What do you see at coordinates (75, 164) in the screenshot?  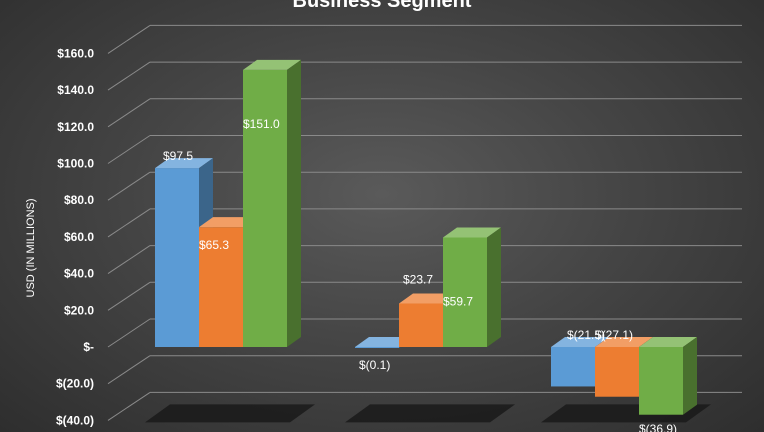 I see `y-tick-label: $100.0` at bounding box center [75, 164].